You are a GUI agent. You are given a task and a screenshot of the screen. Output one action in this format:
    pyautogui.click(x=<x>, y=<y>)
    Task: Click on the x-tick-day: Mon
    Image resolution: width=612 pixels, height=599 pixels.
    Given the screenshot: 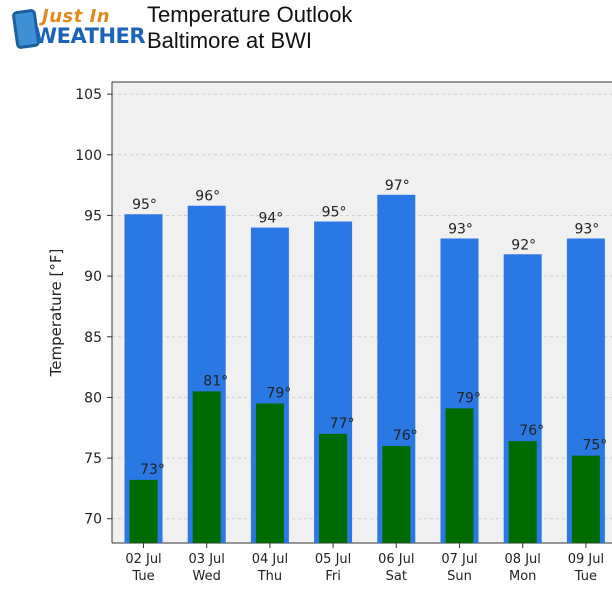 What is the action you would take?
    pyautogui.click(x=522, y=576)
    